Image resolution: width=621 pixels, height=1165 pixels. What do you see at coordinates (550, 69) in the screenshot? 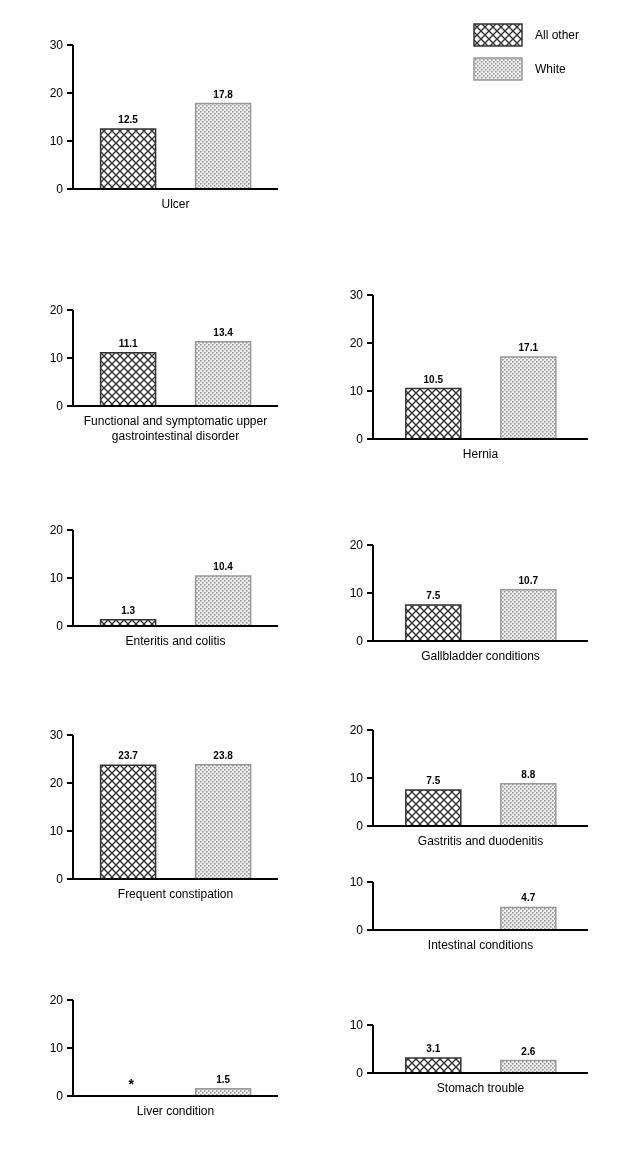
I see `legend-label: White` at bounding box center [550, 69].